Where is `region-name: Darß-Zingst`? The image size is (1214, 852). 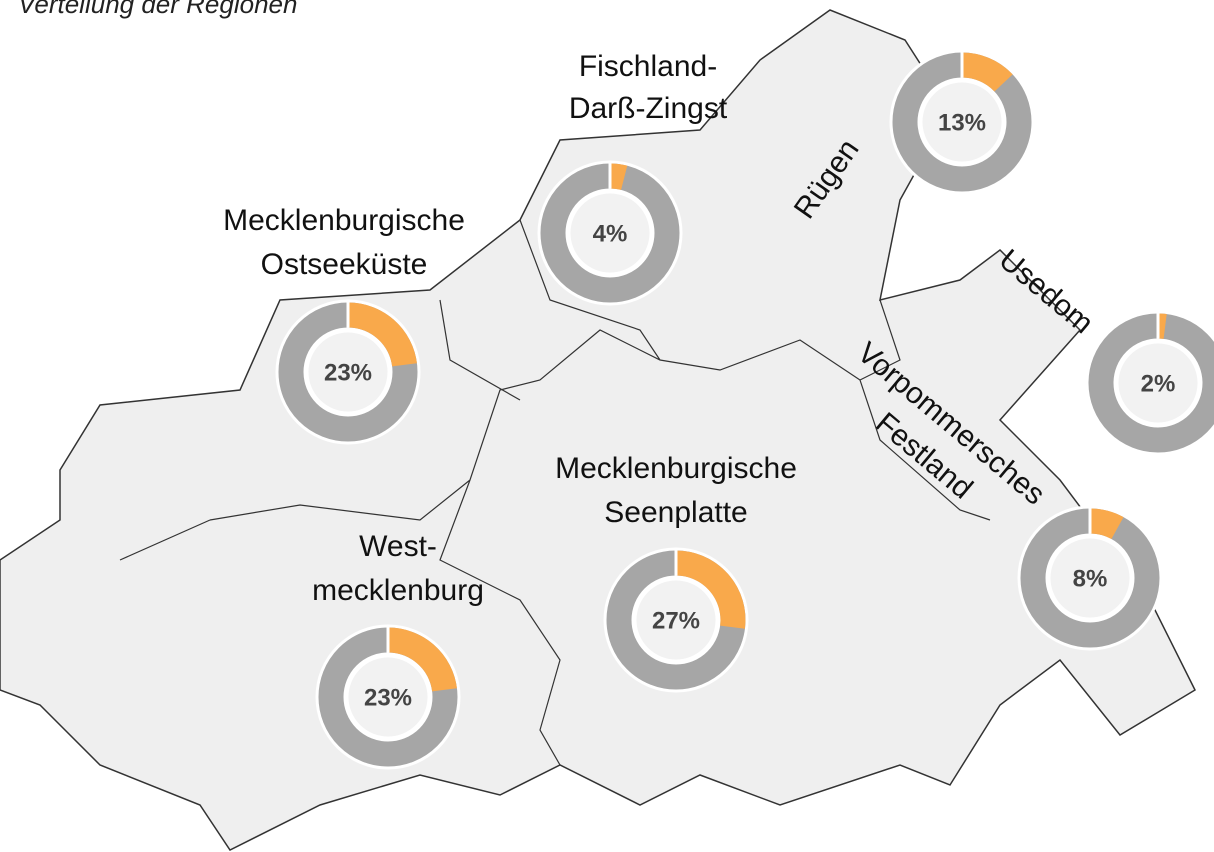
region-name: Darß-Zingst is located at coordinates (648, 108).